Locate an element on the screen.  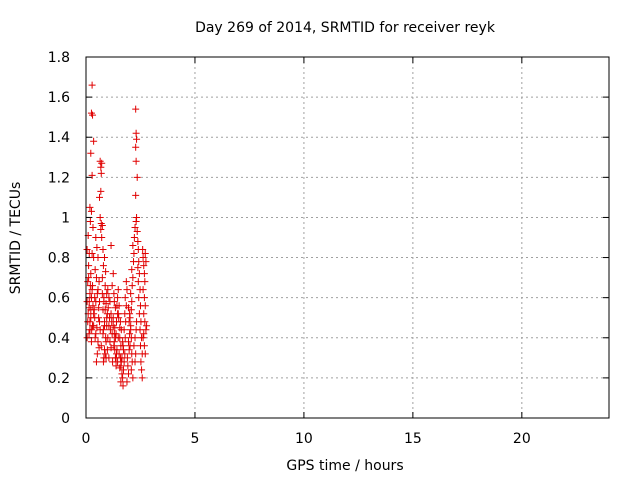
y-tick-label: 1.4 is located at coordinates (59, 138).